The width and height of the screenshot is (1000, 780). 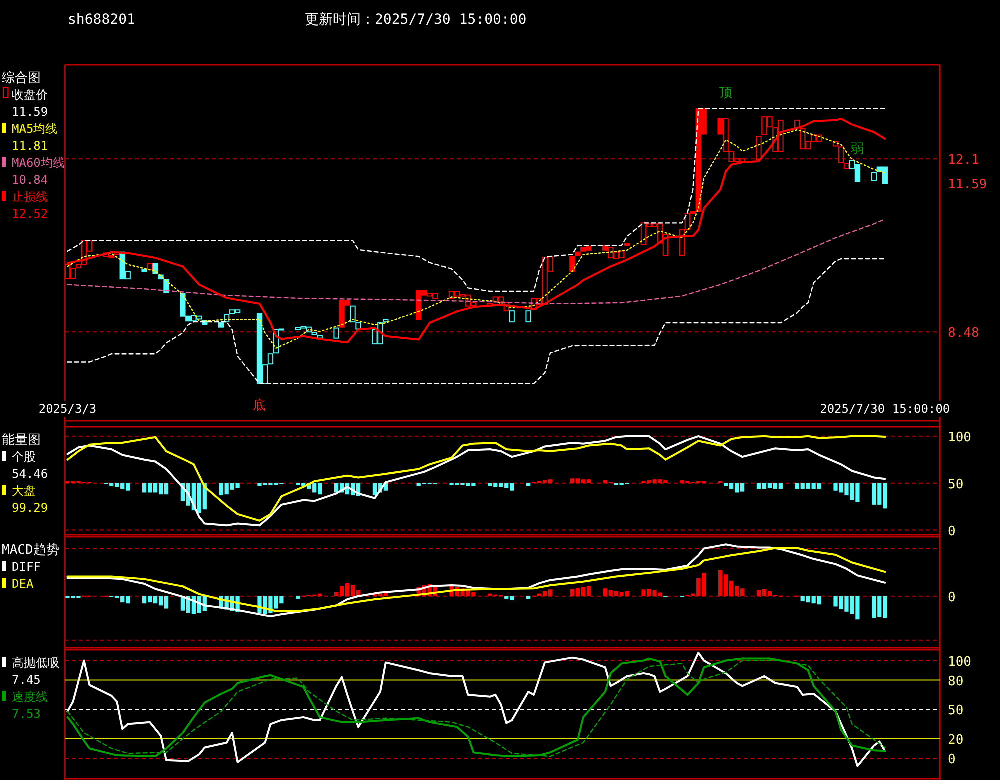 What do you see at coordinates (35, 129) in the screenshot?
I see `legend-label: MA5均线` at bounding box center [35, 129].